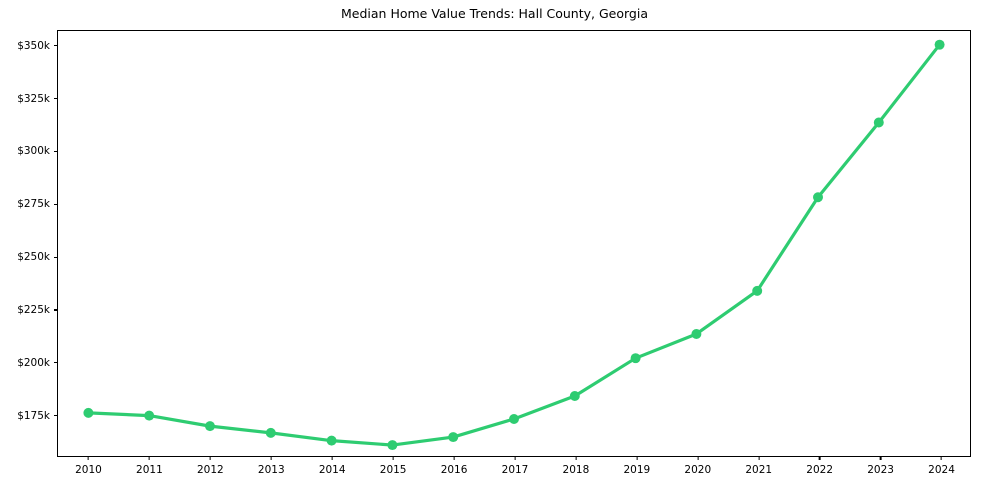 The width and height of the screenshot is (989, 490). What do you see at coordinates (33, 257) in the screenshot?
I see `y-axis-tick-label: $250k` at bounding box center [33, 257].